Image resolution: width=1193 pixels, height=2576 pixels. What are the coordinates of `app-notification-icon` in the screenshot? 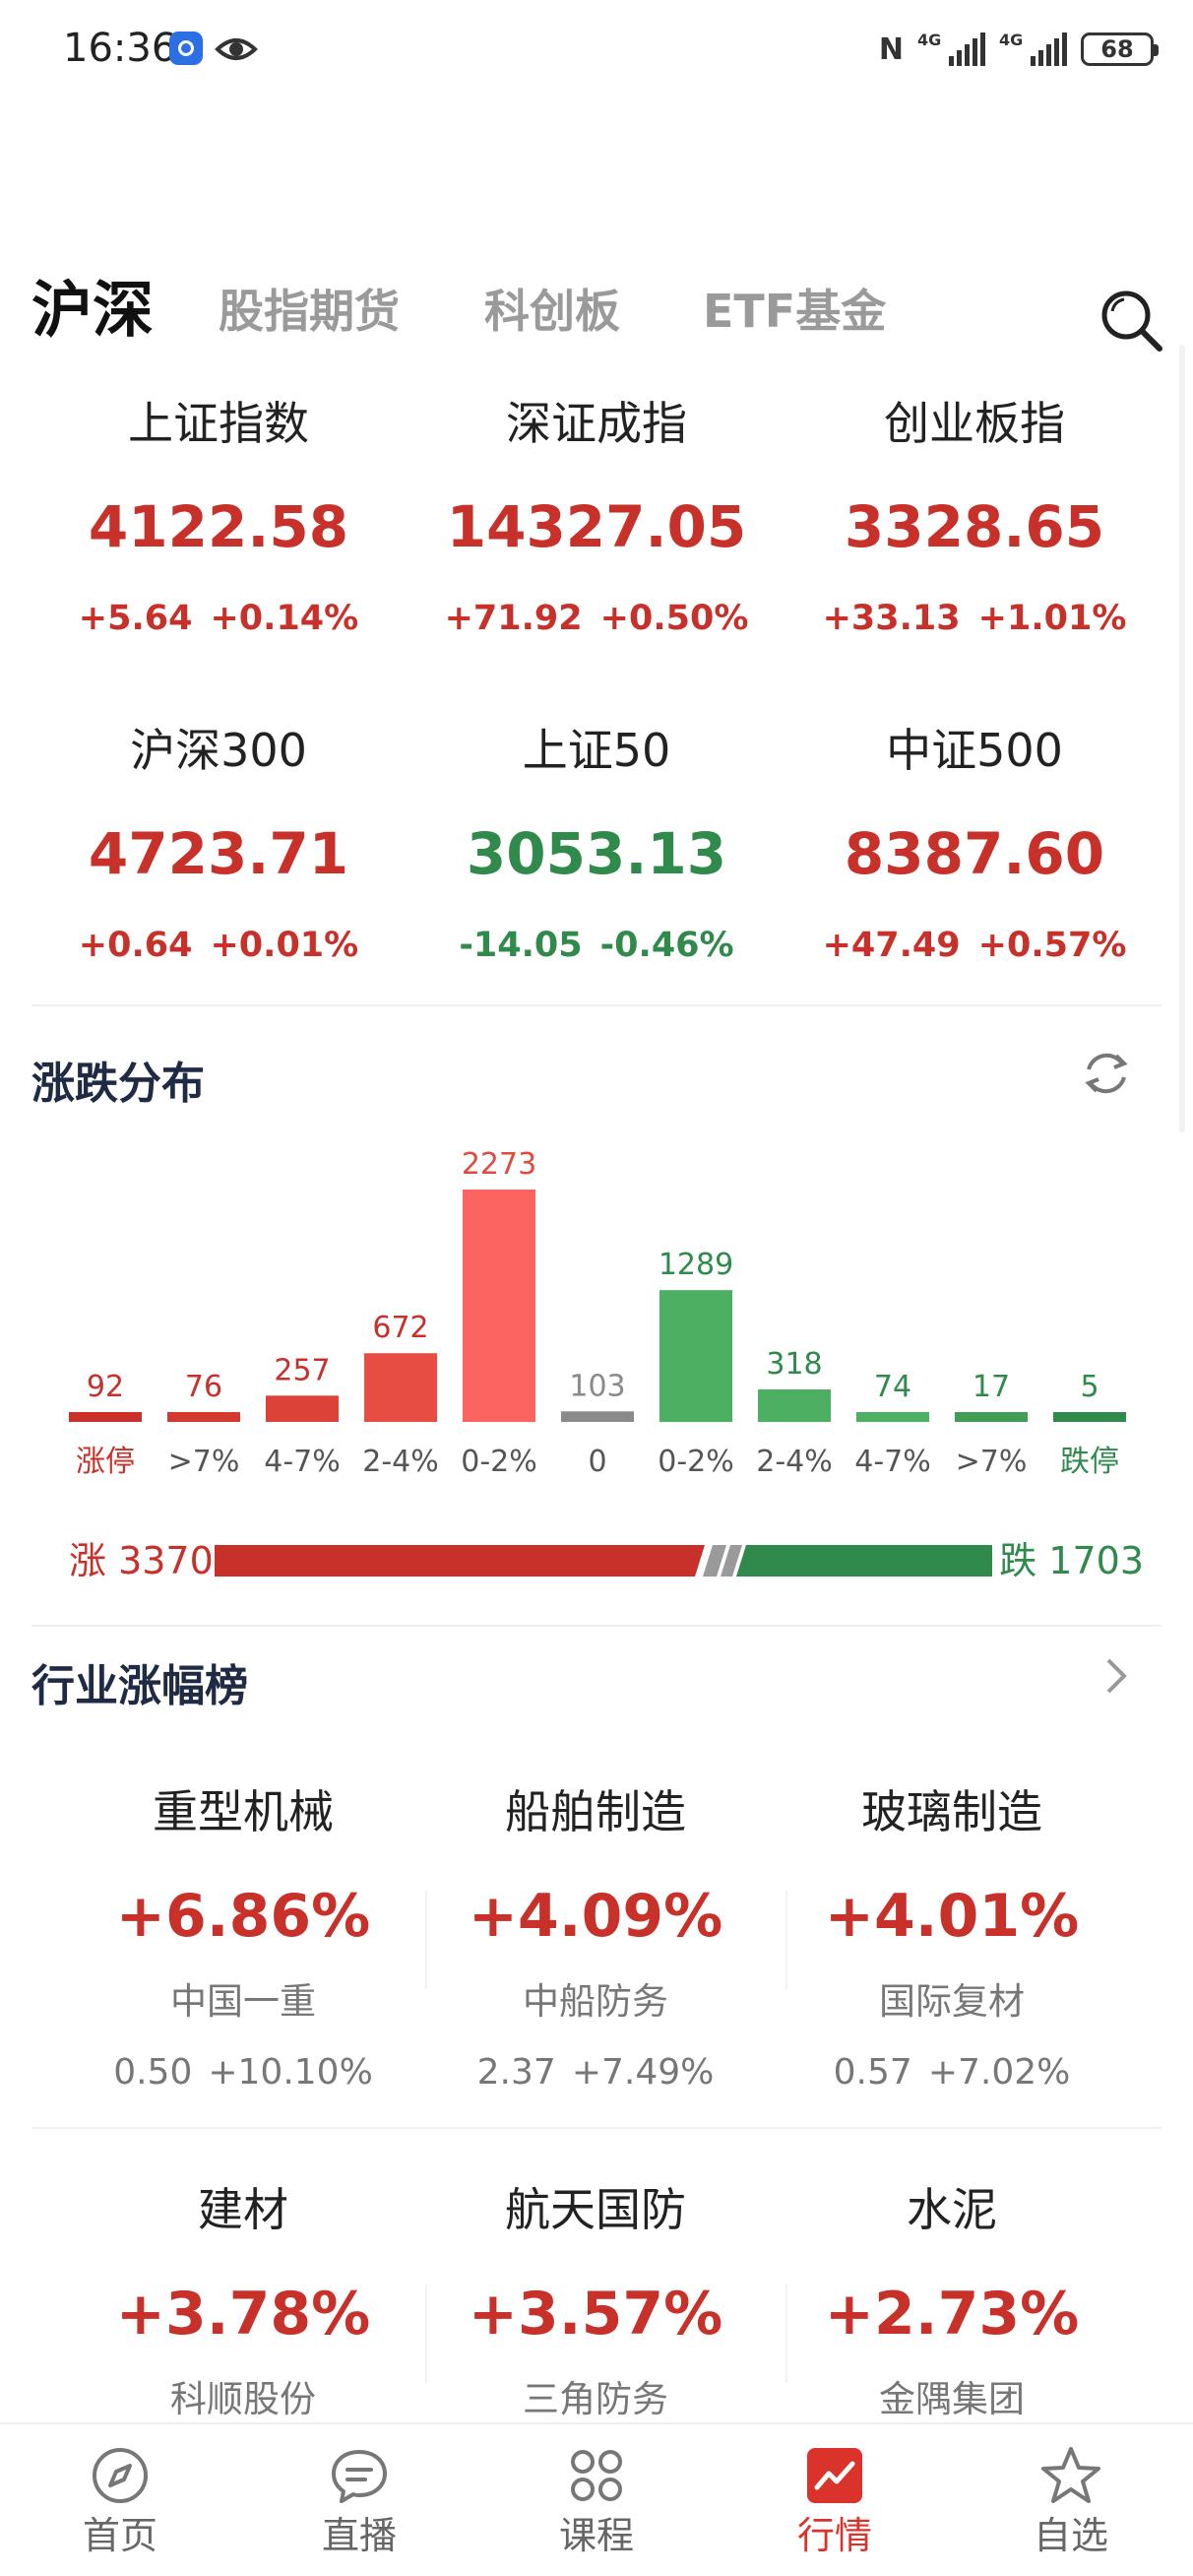 It's located at (186, 48).